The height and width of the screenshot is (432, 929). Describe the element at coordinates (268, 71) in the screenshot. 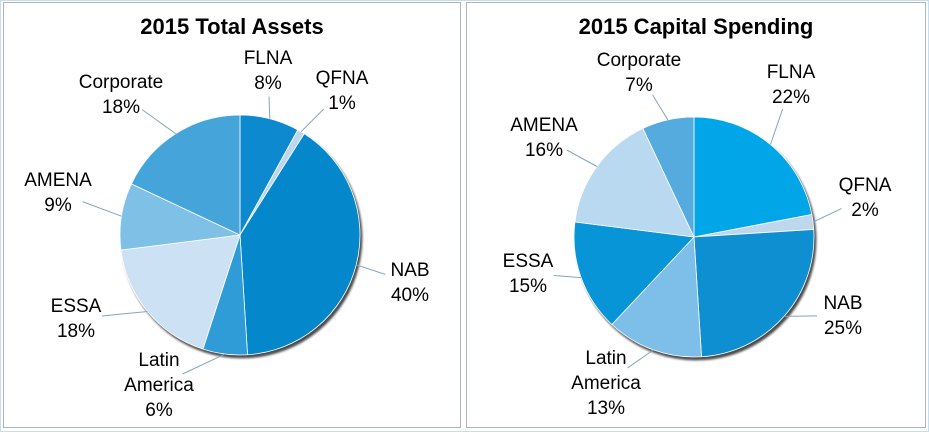

I see `slice-label-flna: FLNA 8%` at that location.